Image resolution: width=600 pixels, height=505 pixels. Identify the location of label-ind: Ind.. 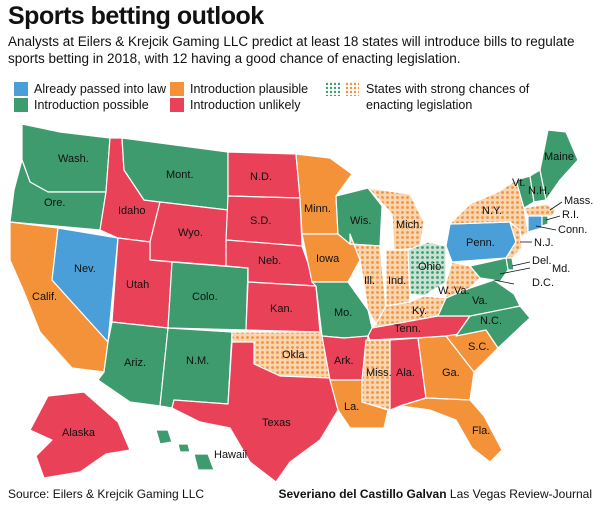
(397, 281).